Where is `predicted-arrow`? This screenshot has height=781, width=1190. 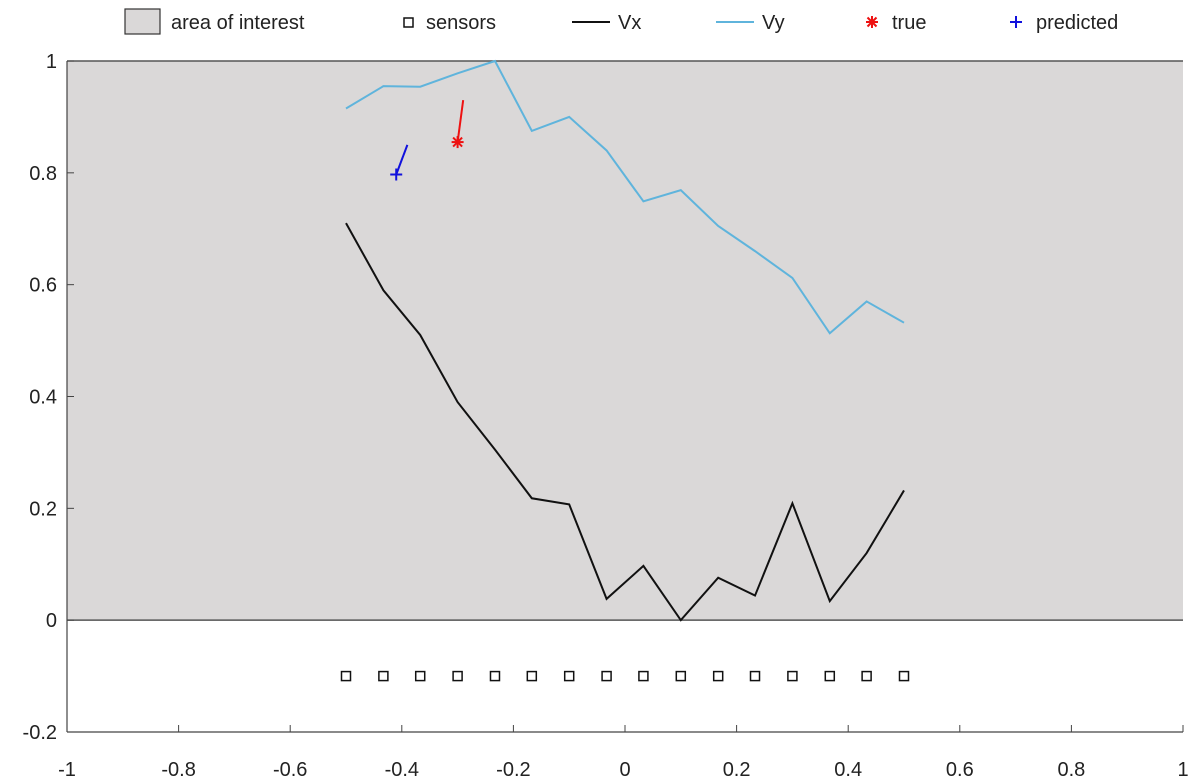
predicted-arrow is located at coordinates (402, 159).